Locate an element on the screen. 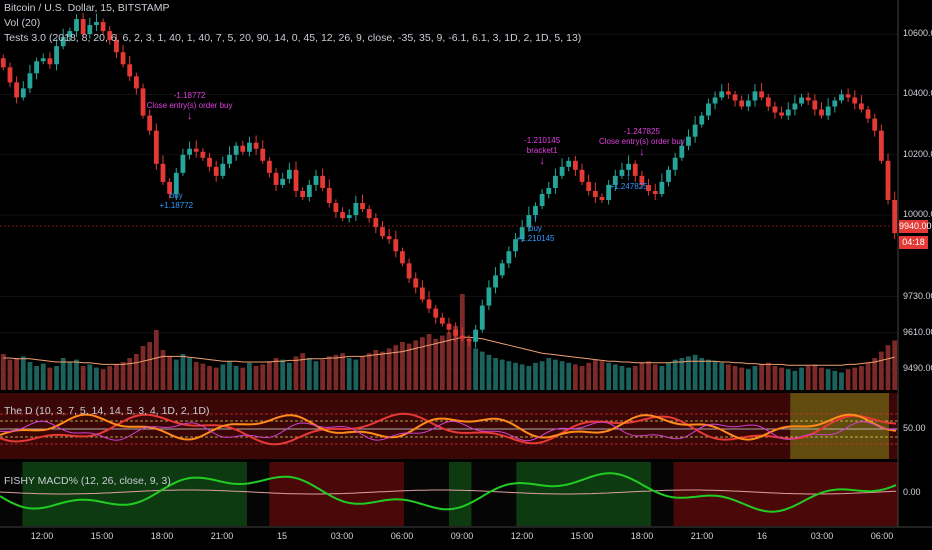  d-red-line is located at coordinates (448, 429).